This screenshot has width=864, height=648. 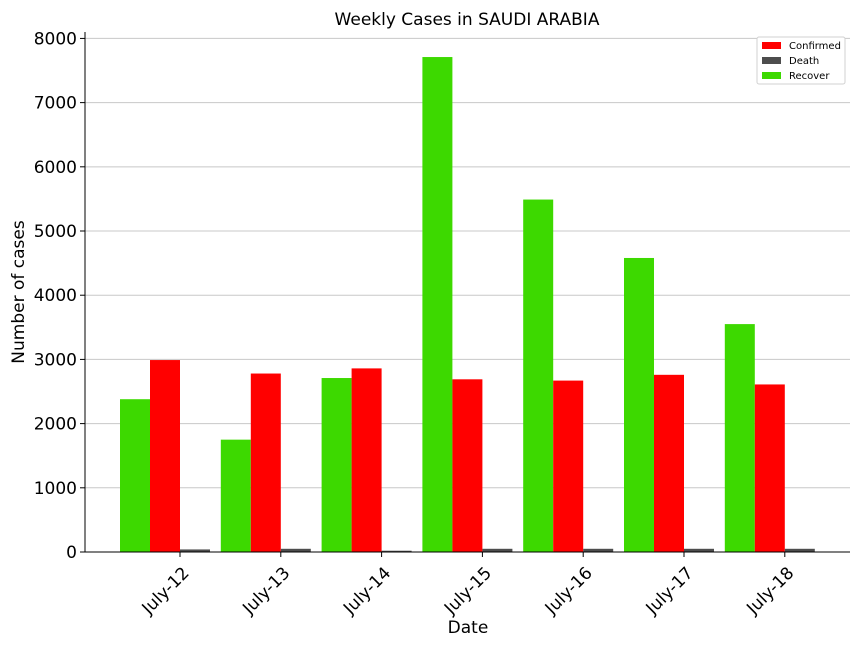 What do you see at coordinates (55, 168) in the screenshot?
I see `y-tick-label: 6000` at bounding box center [55, 168].